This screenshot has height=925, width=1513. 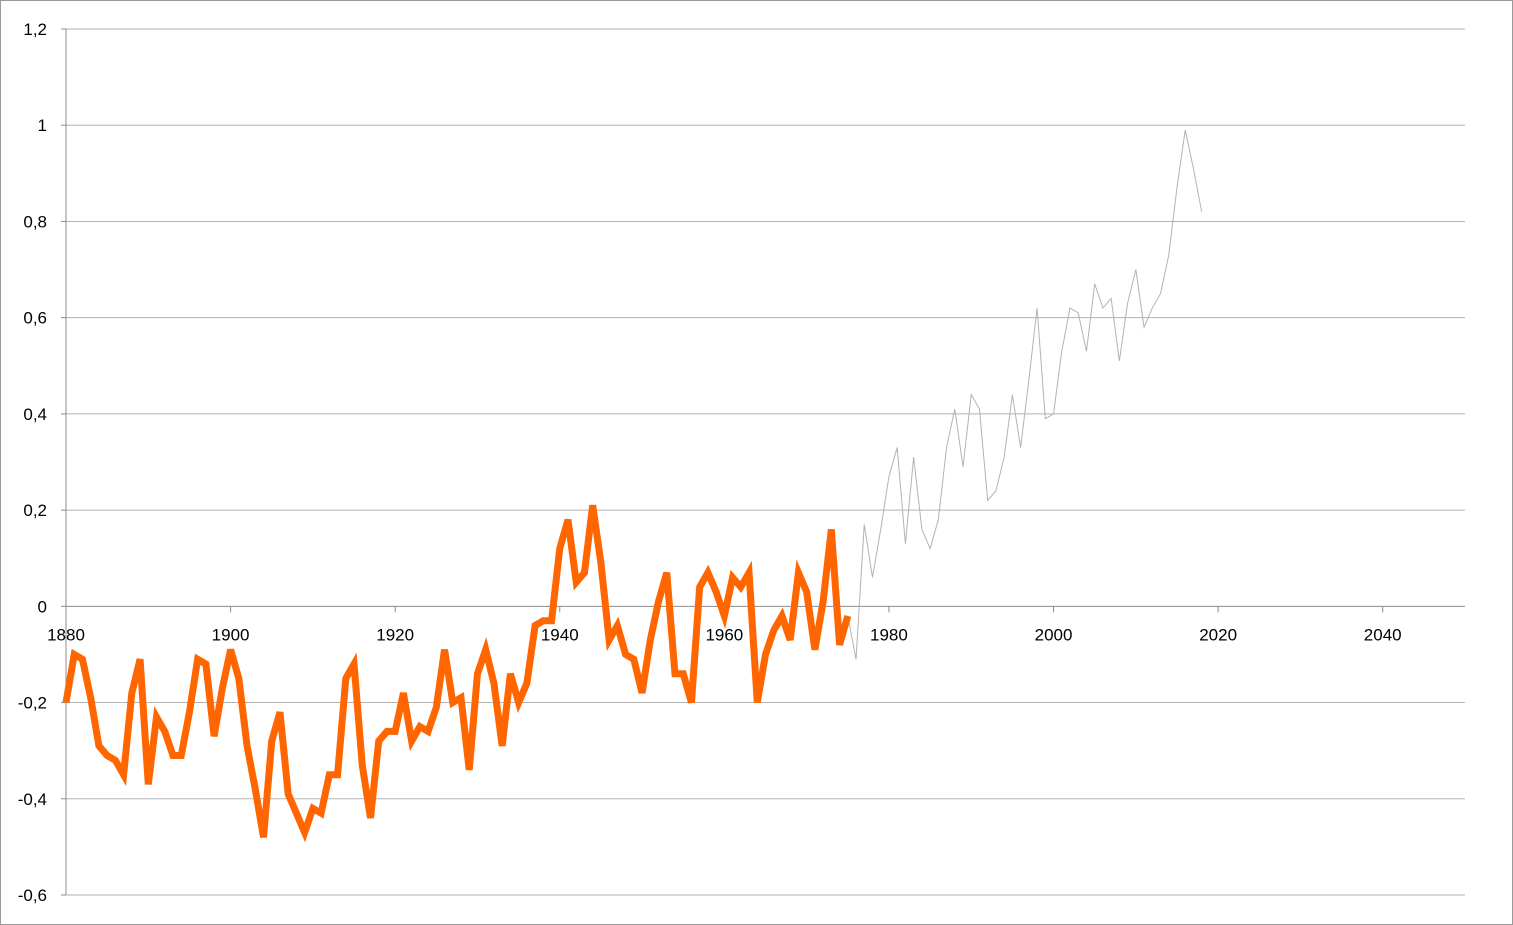 I want to click on x-tick-label: 1880, so click(x=66, y=634).